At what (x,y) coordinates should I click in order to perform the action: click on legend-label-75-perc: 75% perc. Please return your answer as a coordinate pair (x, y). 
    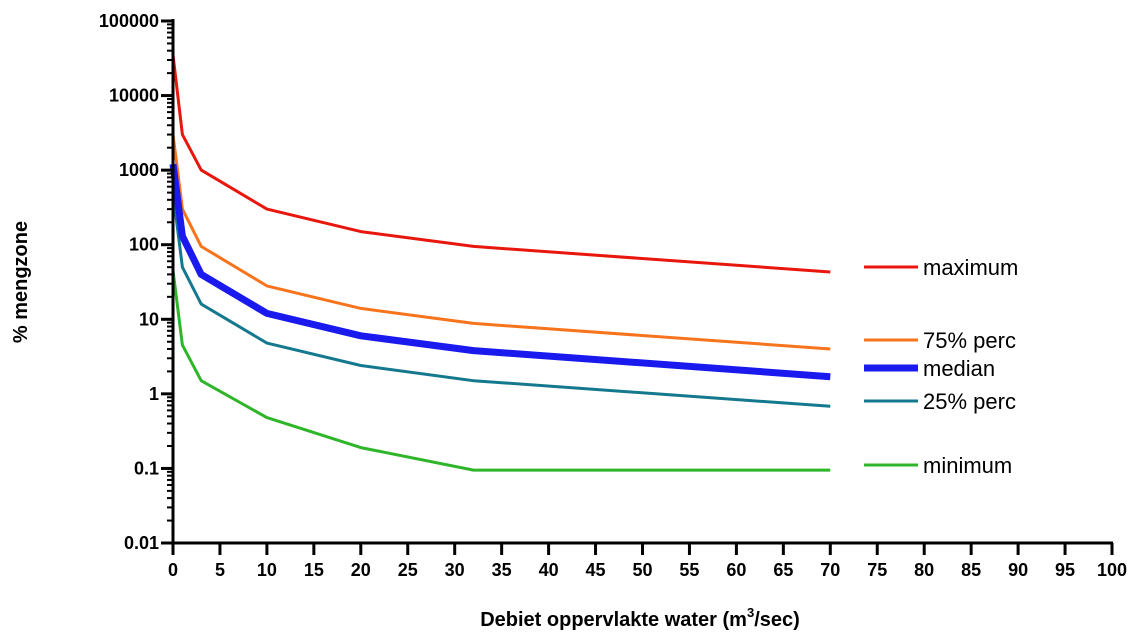
    Looking at the image, I should click on (969, 340).